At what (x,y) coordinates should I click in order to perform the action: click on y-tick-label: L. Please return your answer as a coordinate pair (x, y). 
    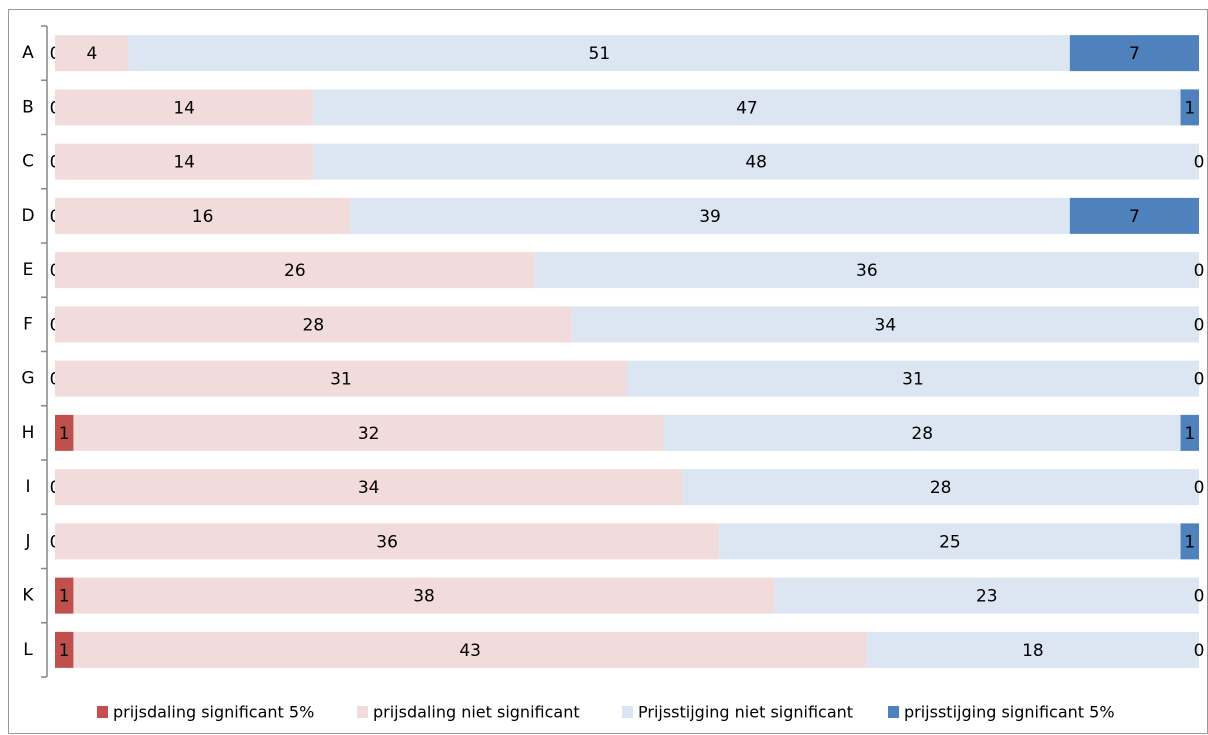
    Looking at the image, I should click on (28, 650).